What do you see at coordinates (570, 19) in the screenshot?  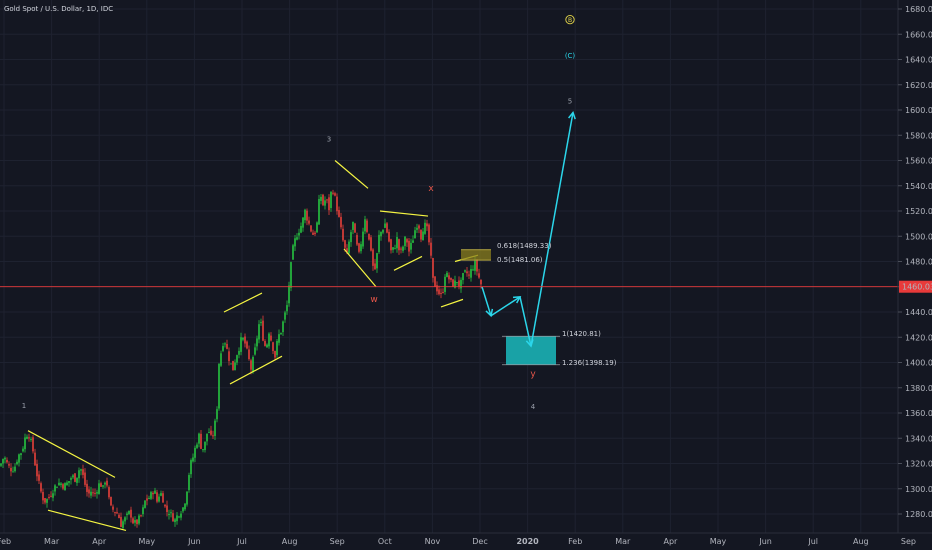 I see `wave-b-circle` at bounding box center [570, 19].